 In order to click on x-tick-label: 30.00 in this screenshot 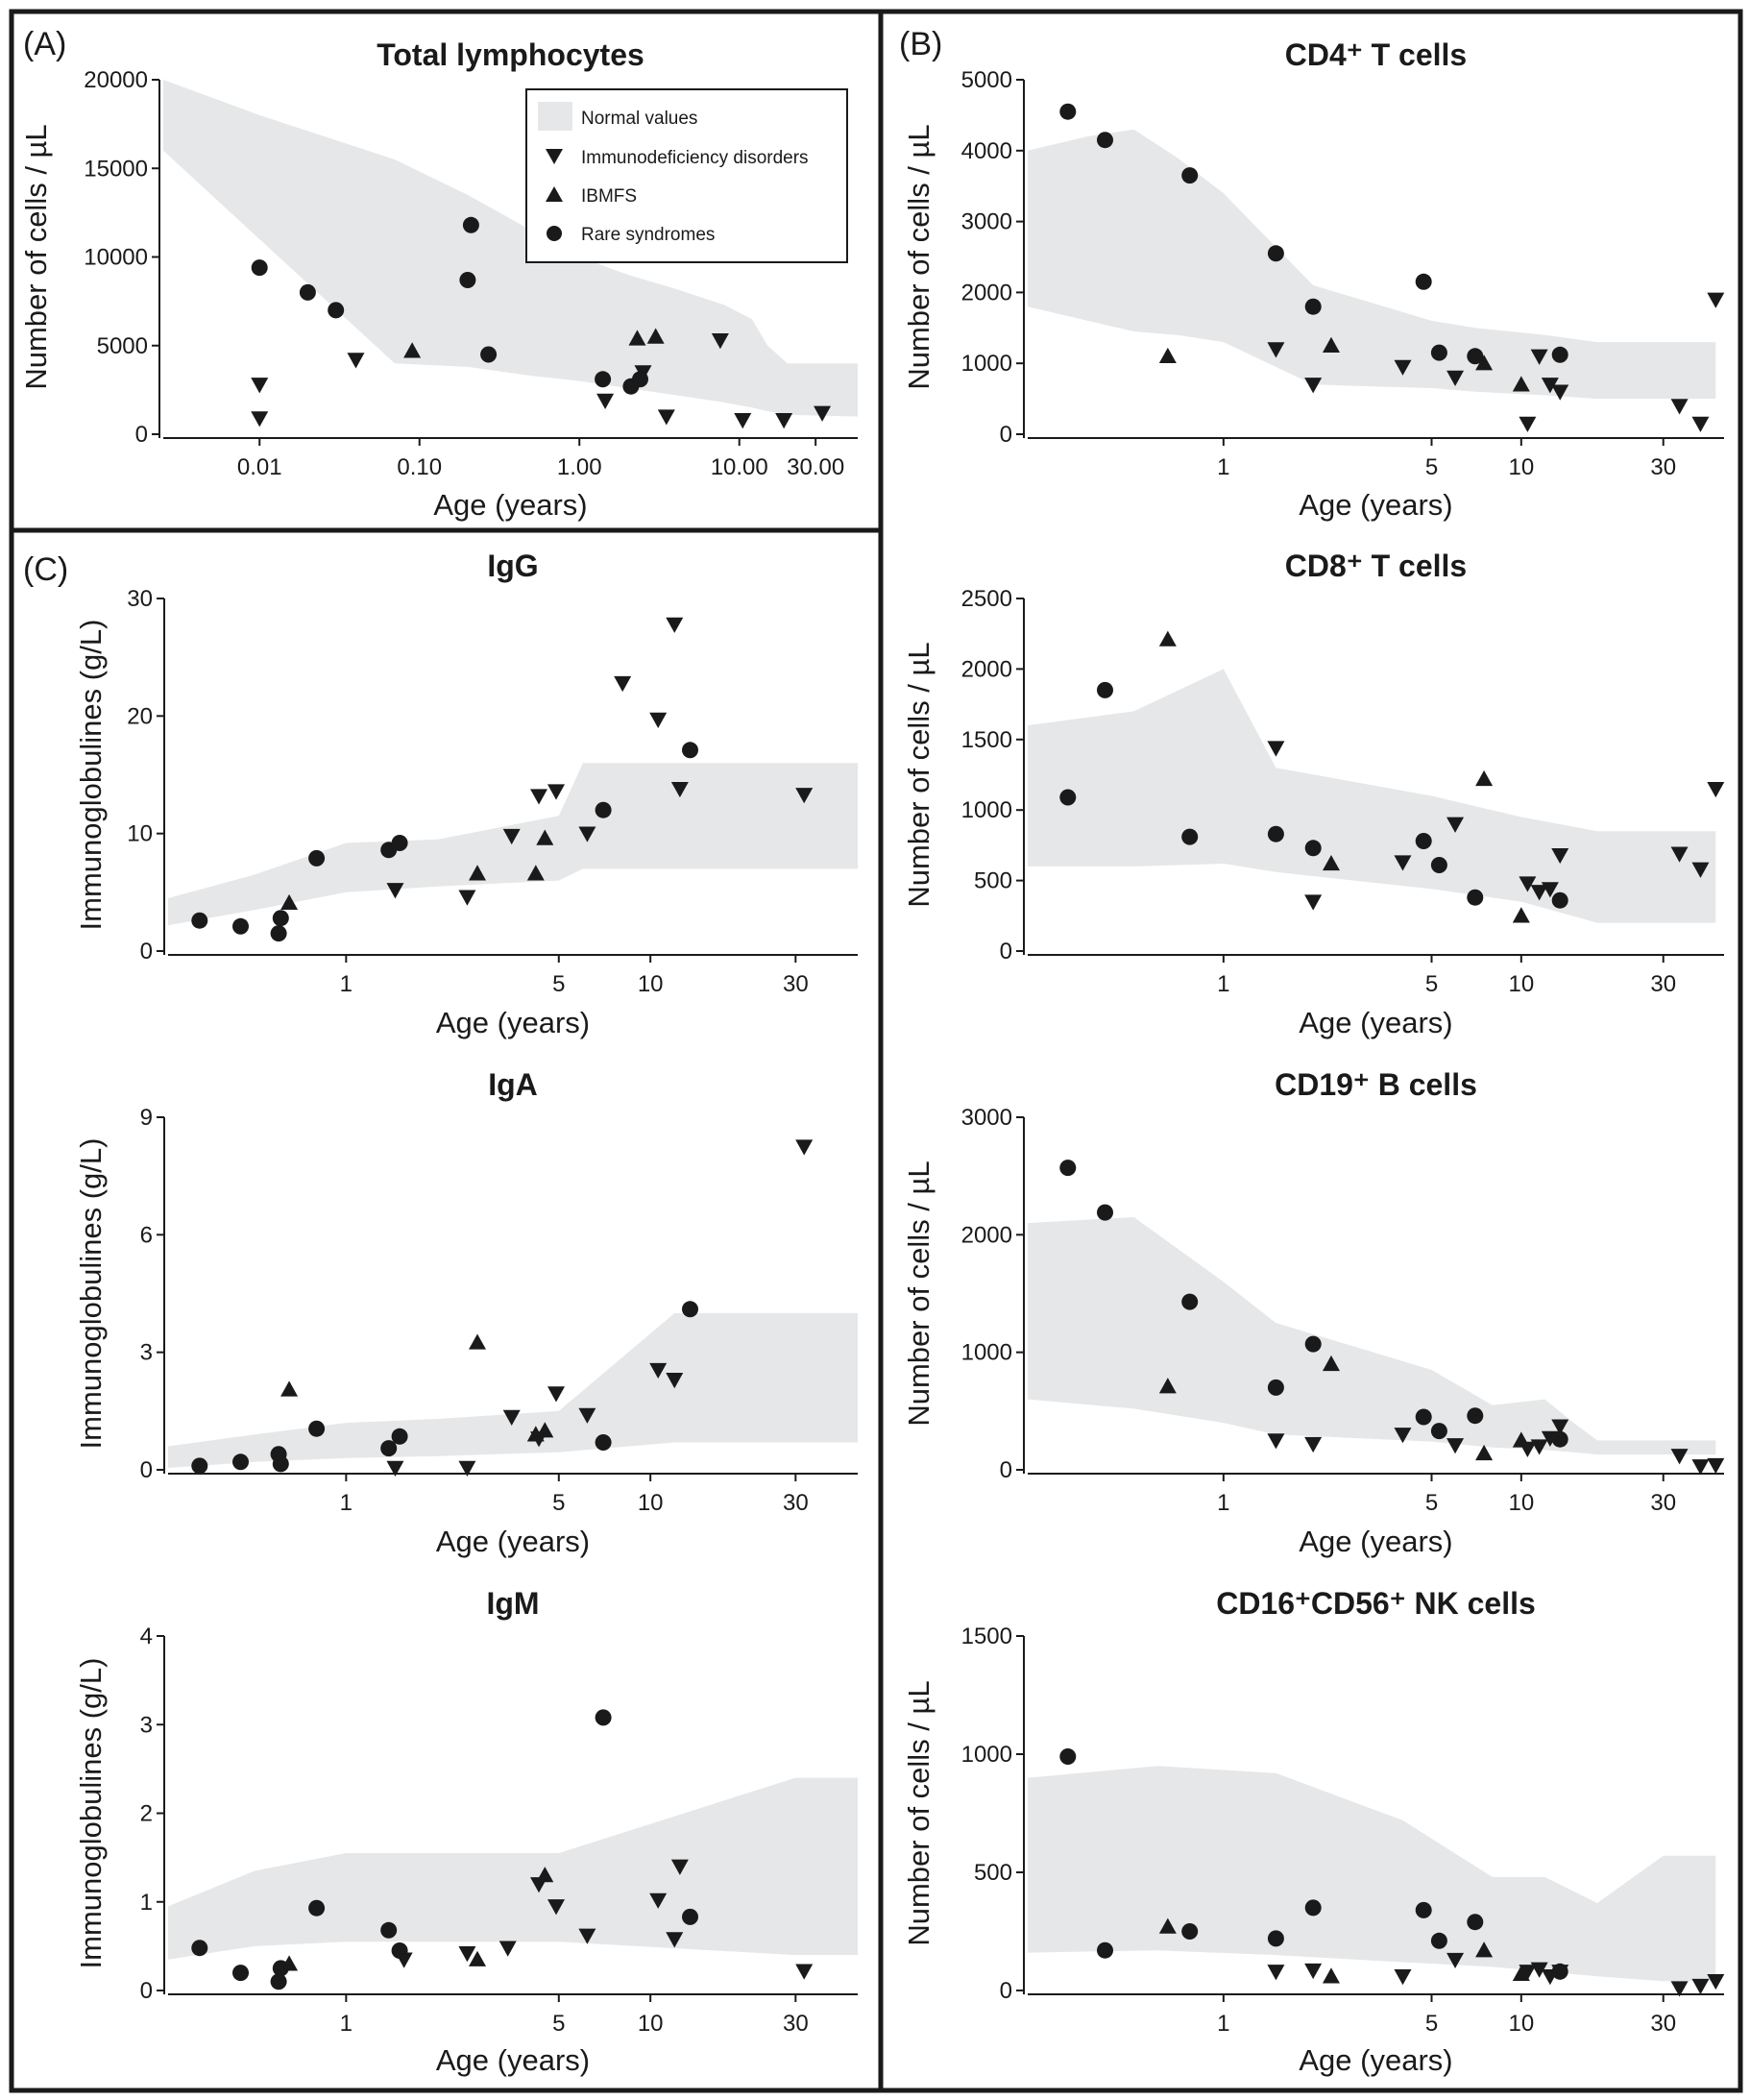, I will do `click(815, 467)`.